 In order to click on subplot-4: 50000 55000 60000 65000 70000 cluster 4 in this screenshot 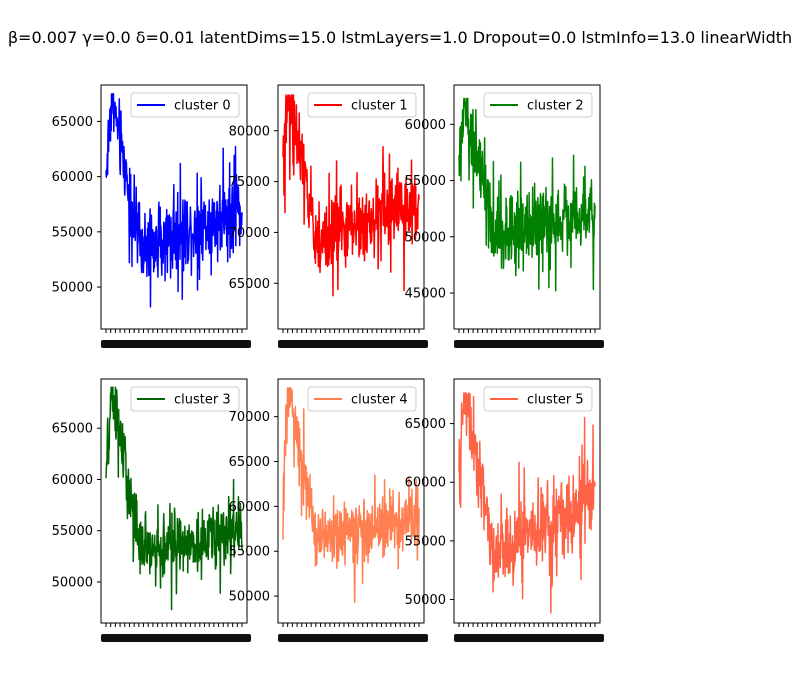, I will do `click(328, 510)`.